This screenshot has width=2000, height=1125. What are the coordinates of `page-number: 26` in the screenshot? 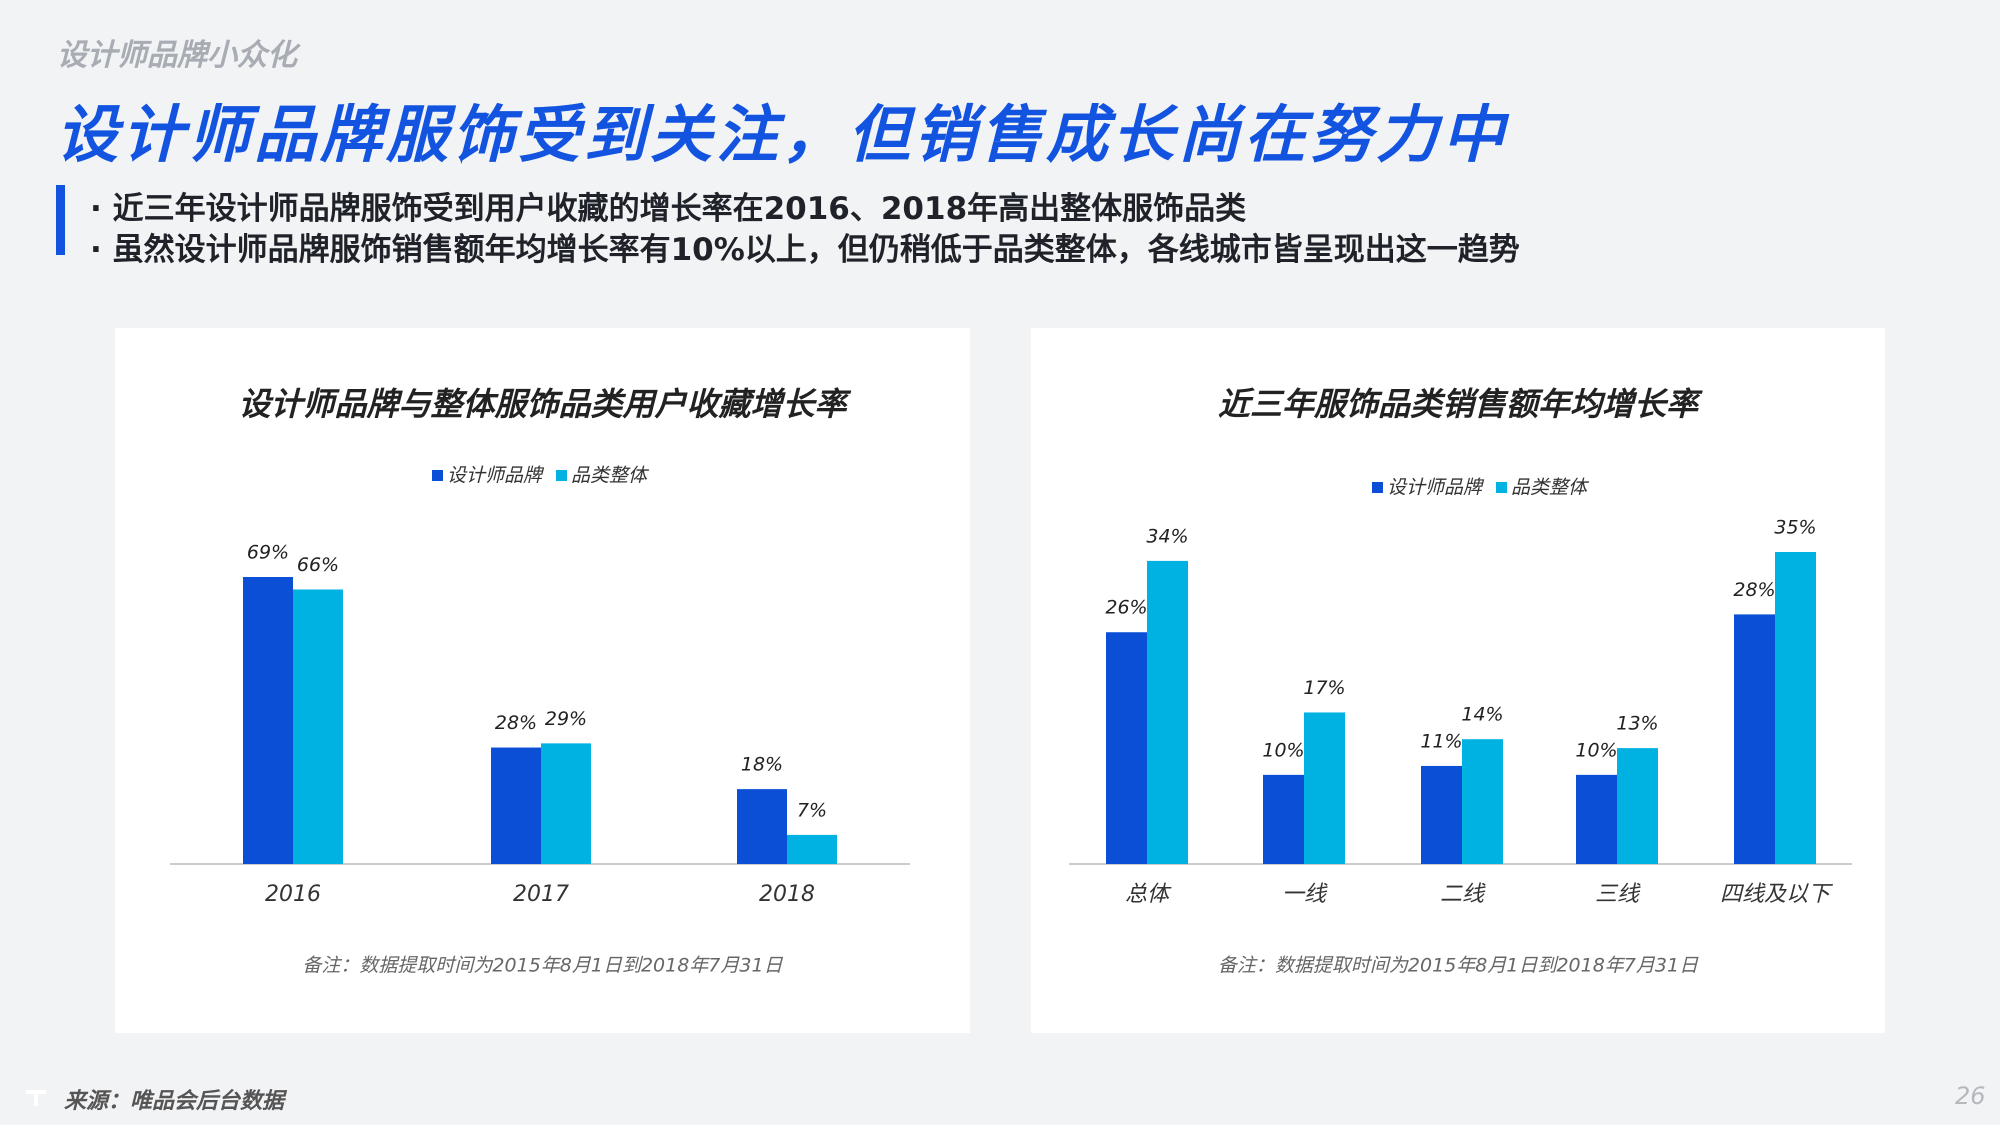 It's located at (1970, 1096).